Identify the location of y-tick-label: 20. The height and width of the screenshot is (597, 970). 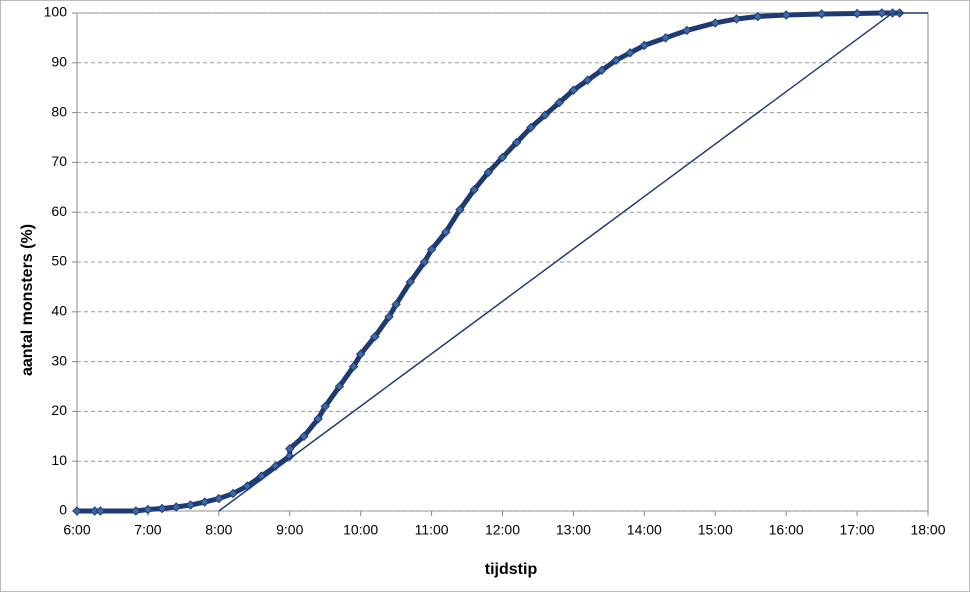
(59, 410).